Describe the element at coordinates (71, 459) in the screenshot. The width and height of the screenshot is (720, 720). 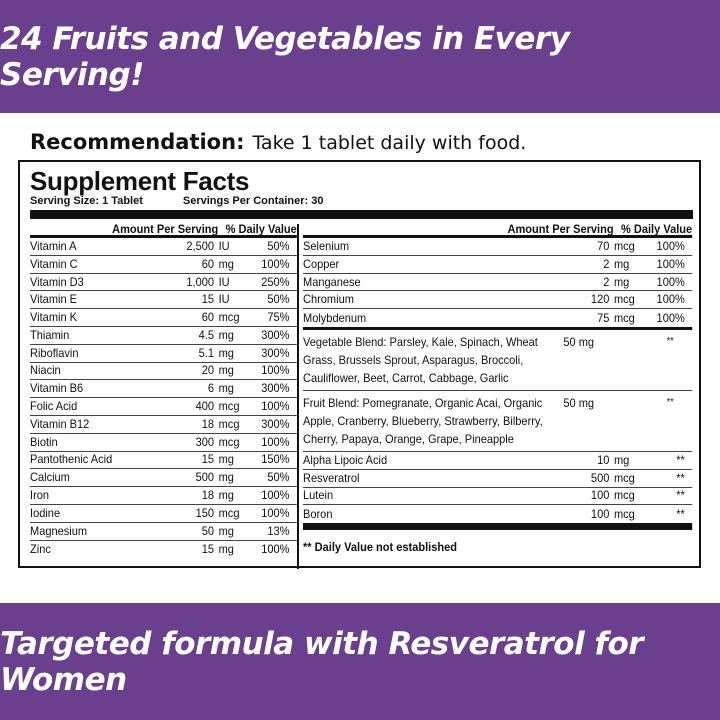
I see `nutrient-name: Pantothenic Acid` at that location.